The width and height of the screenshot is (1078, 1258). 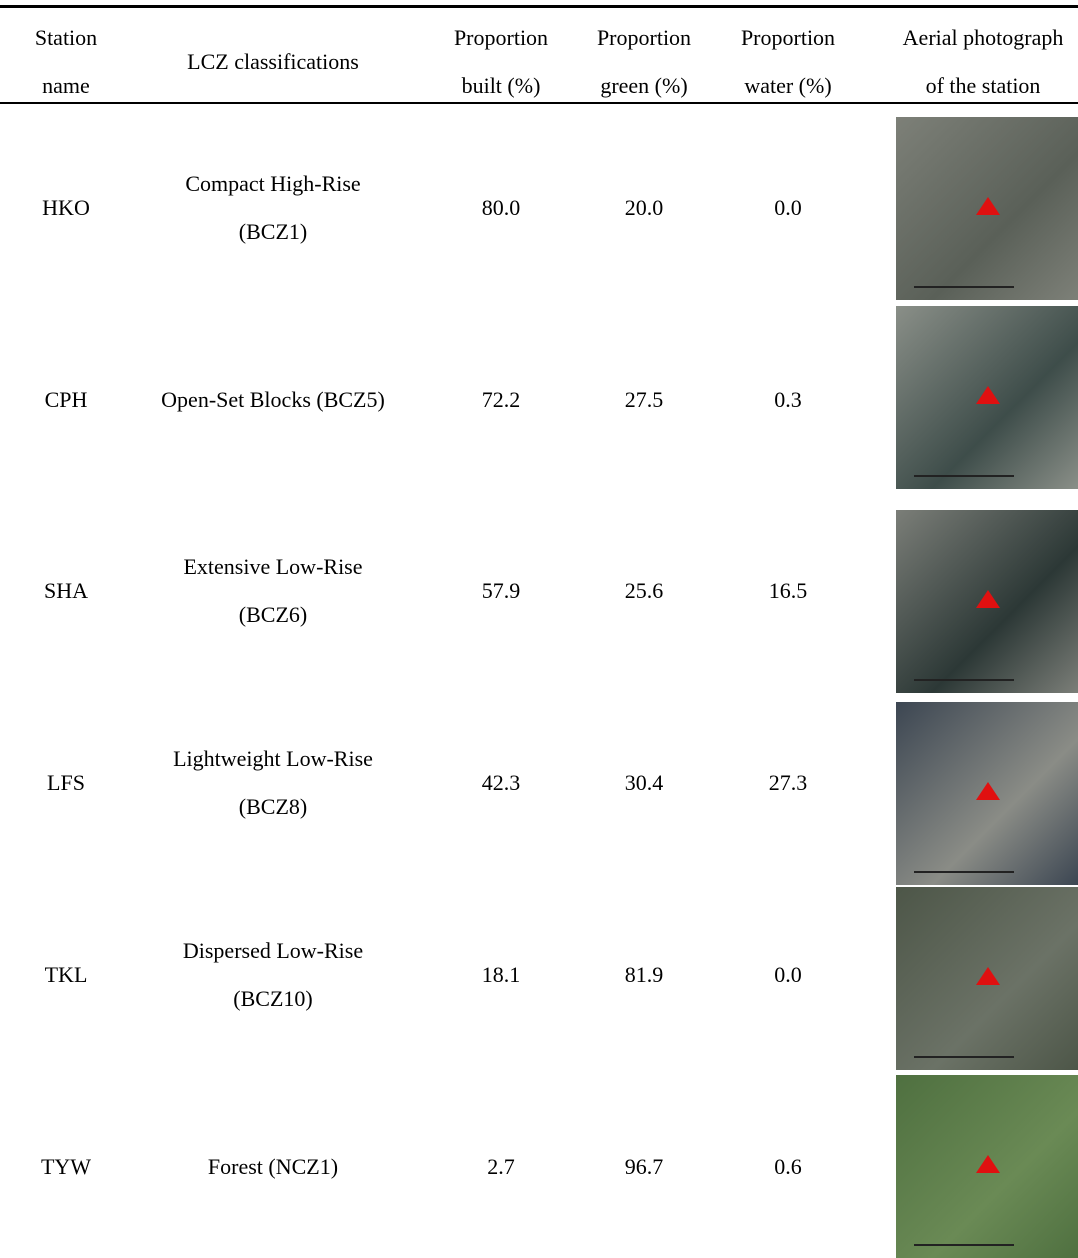 I want to click on station-name: LFS, so click(x=66, y=782).